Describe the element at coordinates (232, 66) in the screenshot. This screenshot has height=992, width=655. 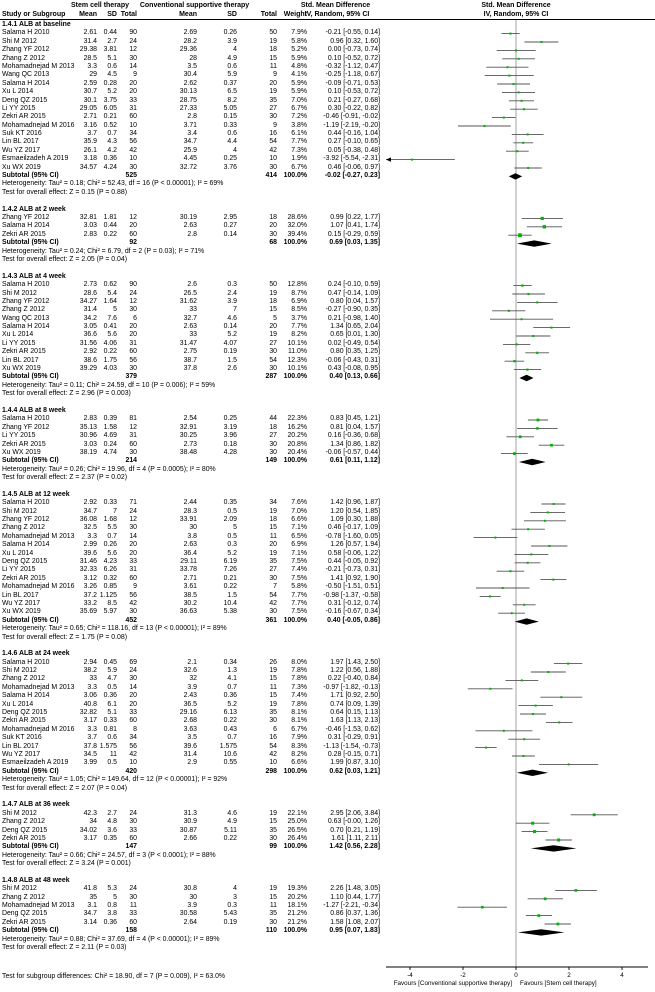
I see `sd2: 0.6` at that location.